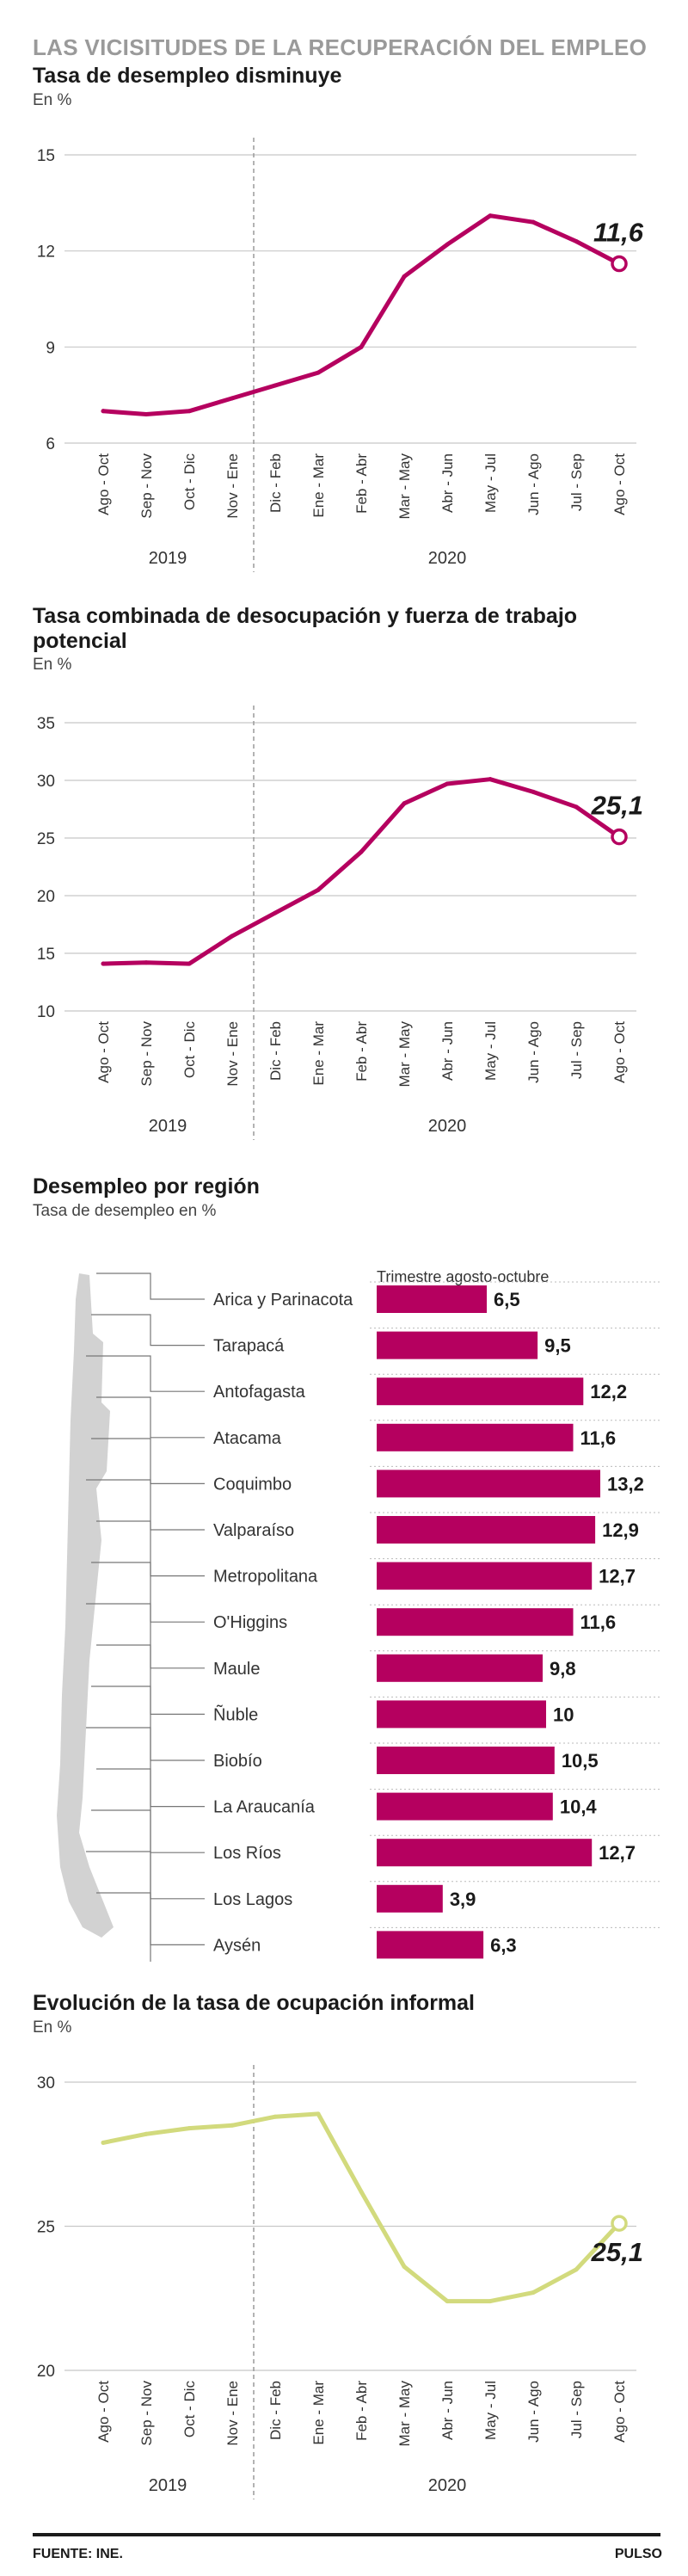  What do you see at coordinates (46, 2372) in the screenshot?
I see `chart4-ytick-label: 20` at bounding box center [46, 2372].